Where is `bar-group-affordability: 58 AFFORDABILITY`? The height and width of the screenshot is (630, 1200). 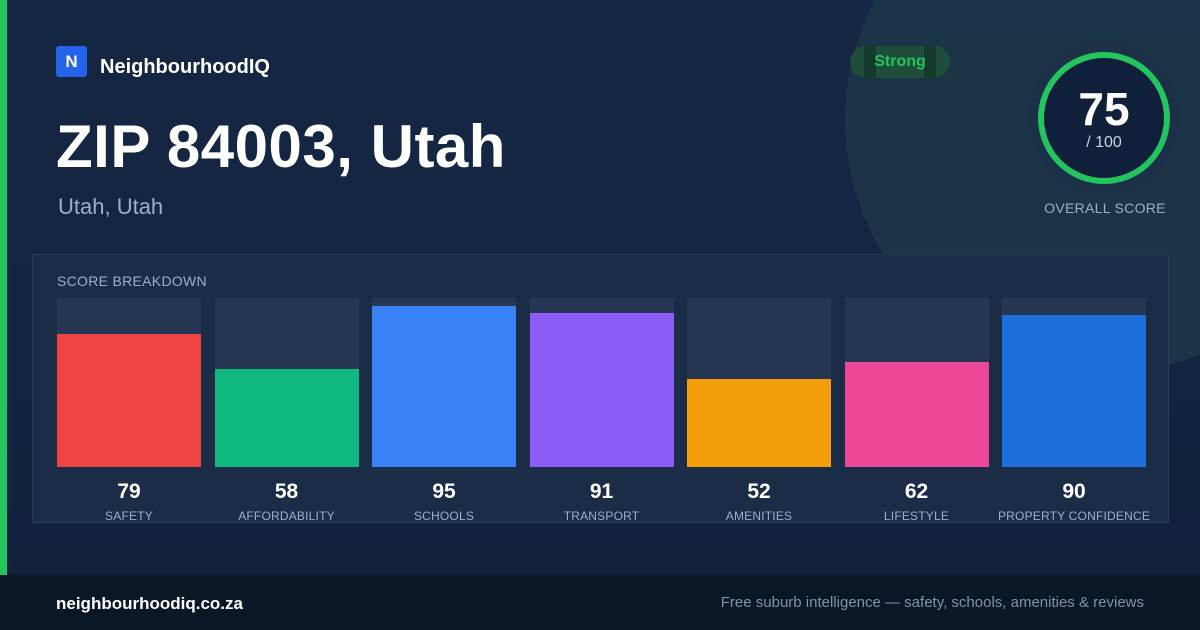 bar-group-affordability: 58 AFFORDABILITY is located at coordinates (286, 411).